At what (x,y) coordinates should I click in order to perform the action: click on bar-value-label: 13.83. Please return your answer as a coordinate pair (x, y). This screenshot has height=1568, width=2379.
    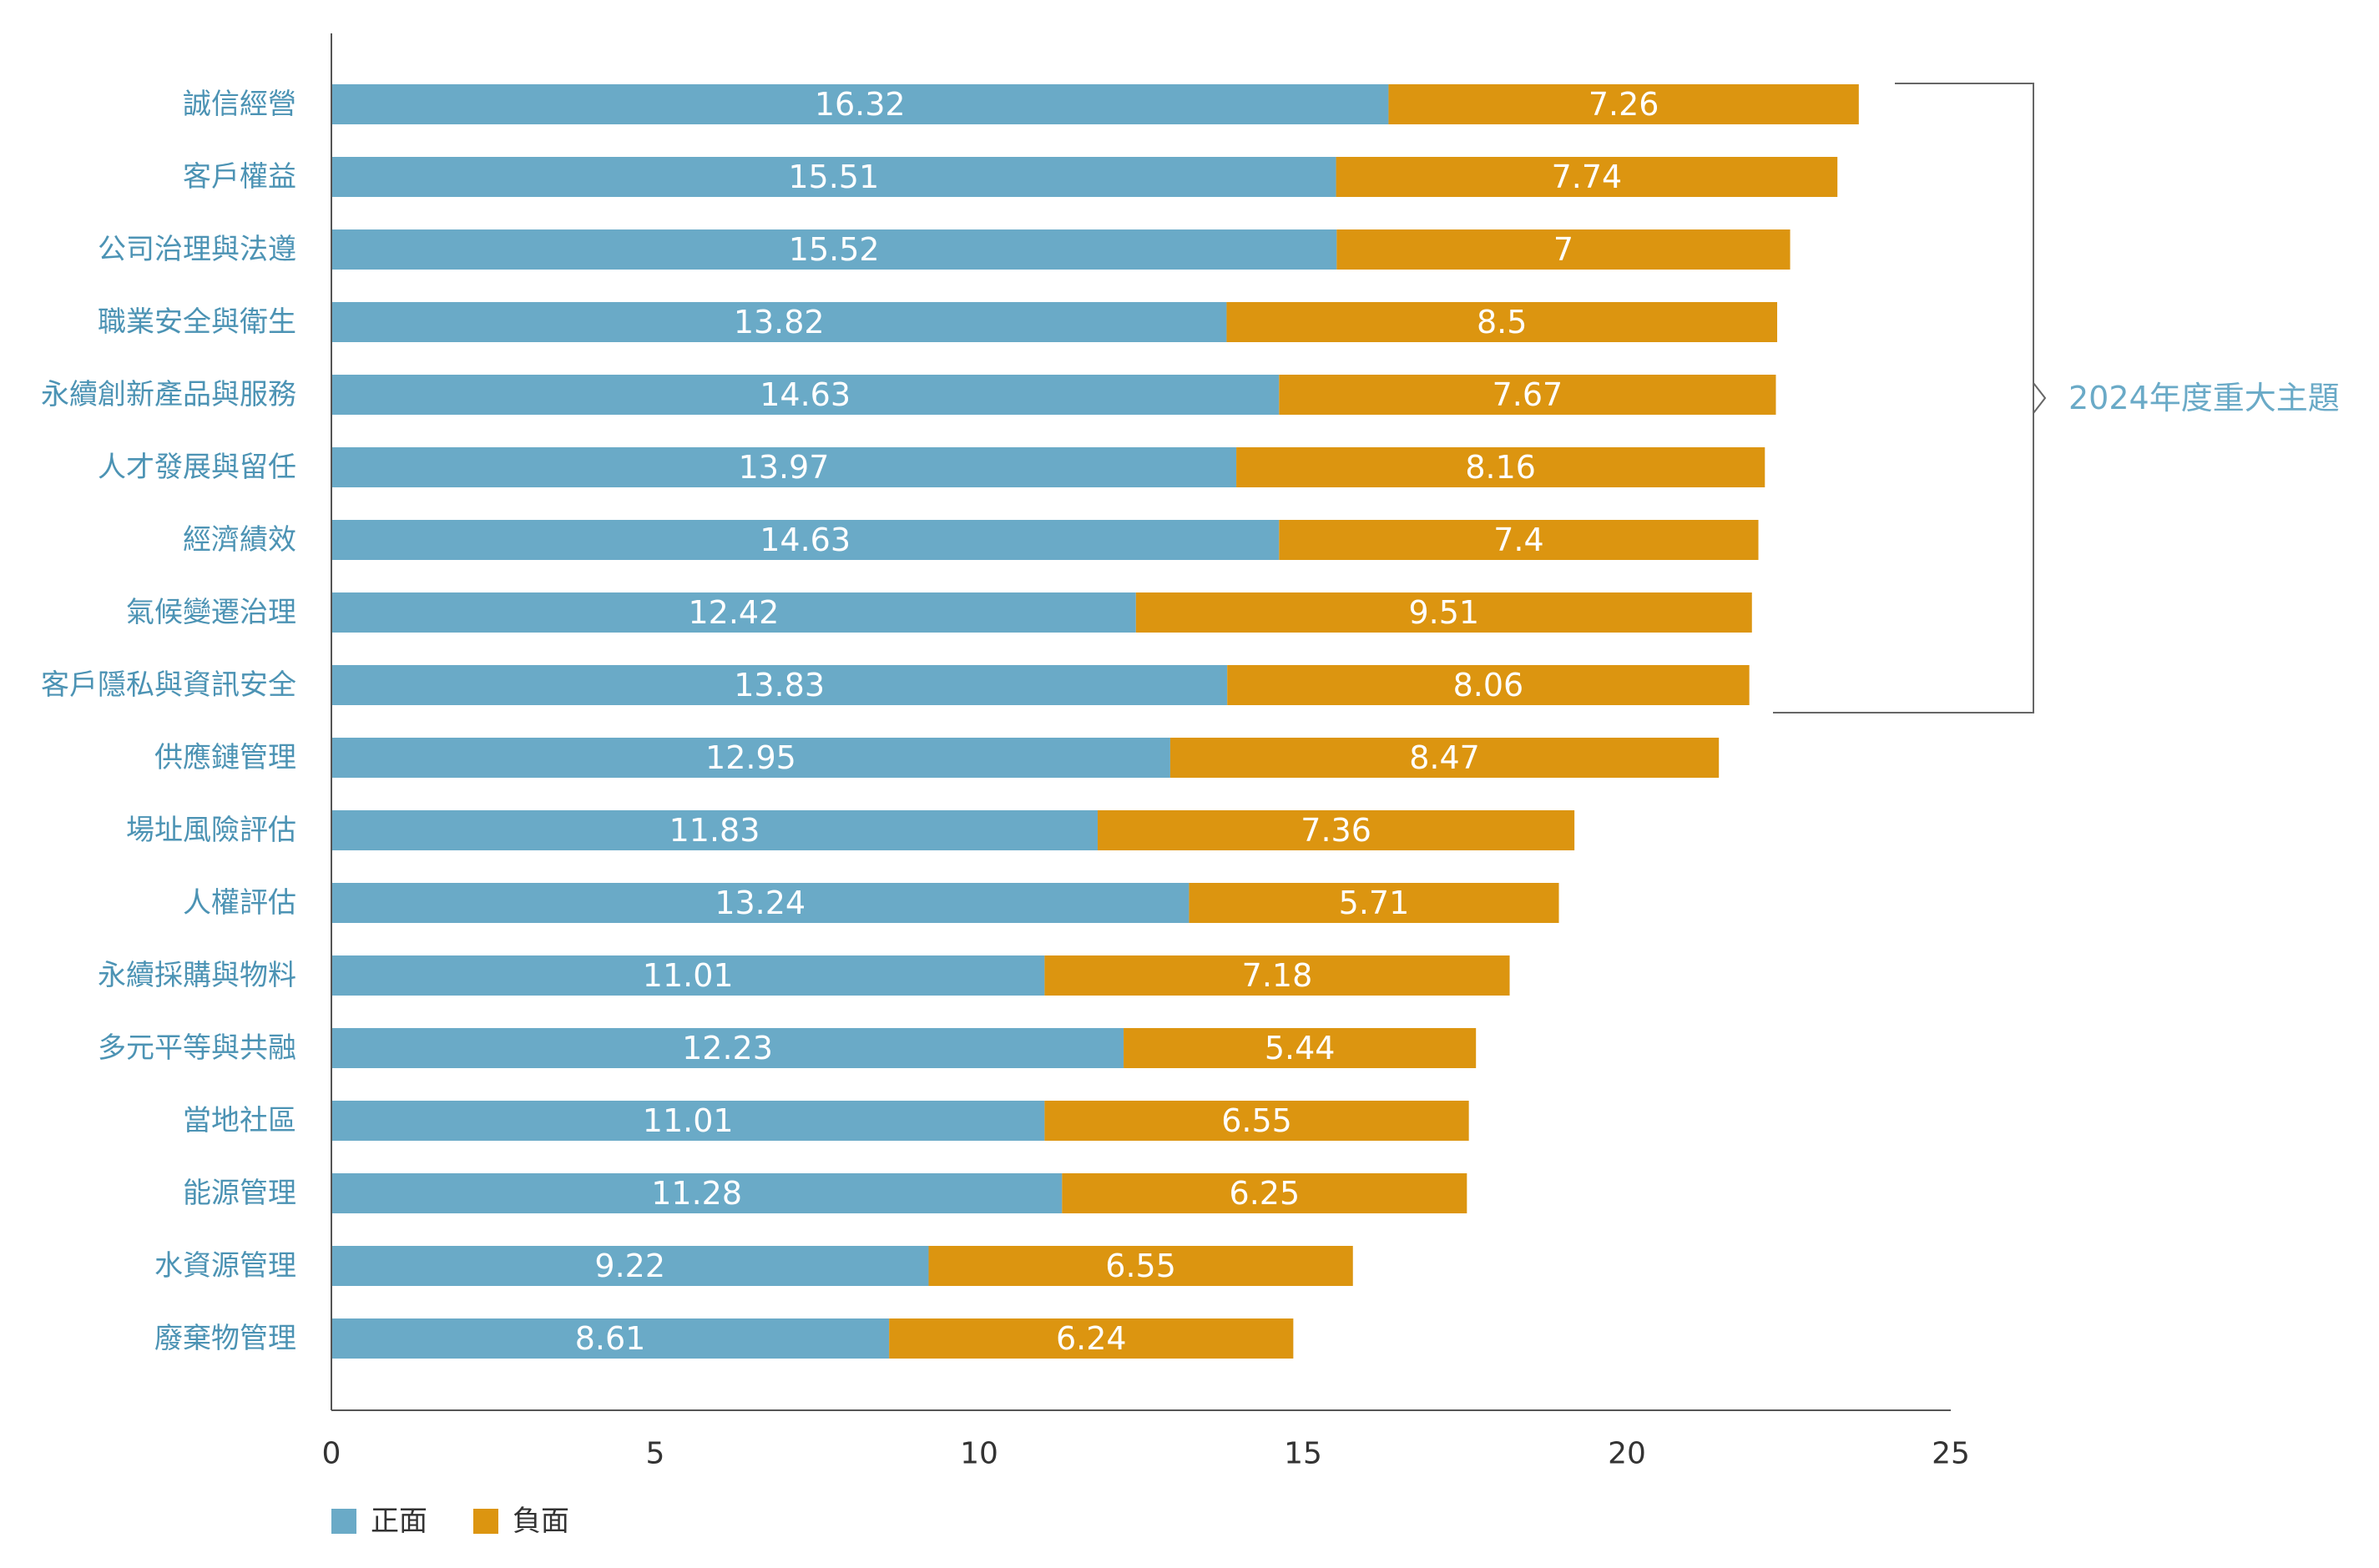
    Looking at the image, I should click on (779, 685).